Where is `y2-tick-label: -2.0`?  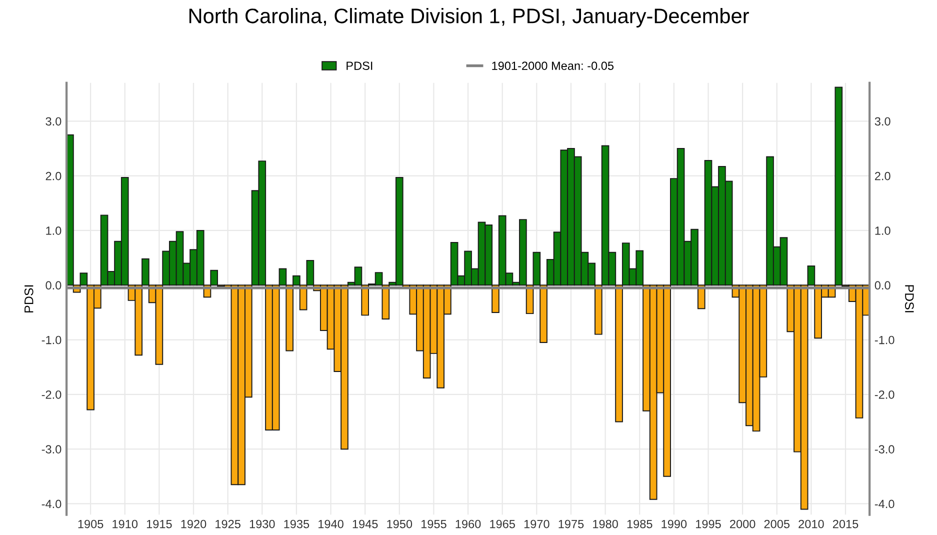 y2-tick-label: -2.0 is located at coordinates (884, 394).